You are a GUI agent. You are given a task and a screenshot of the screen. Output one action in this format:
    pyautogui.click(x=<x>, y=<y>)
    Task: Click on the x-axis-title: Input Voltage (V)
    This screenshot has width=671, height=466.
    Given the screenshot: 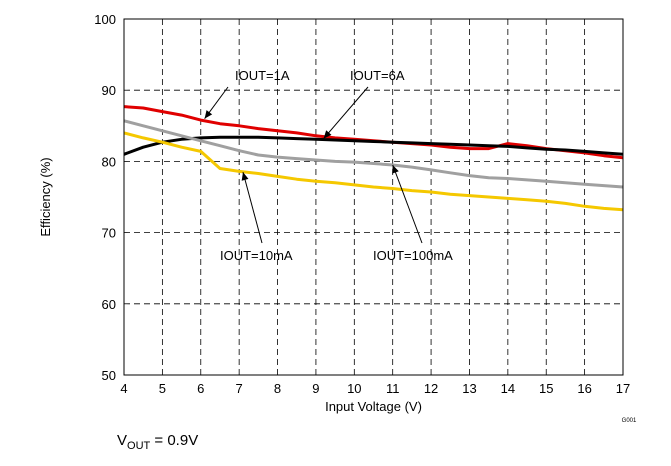 What is the action you would take?
    pyautogui.click(x=373, y=406)
    